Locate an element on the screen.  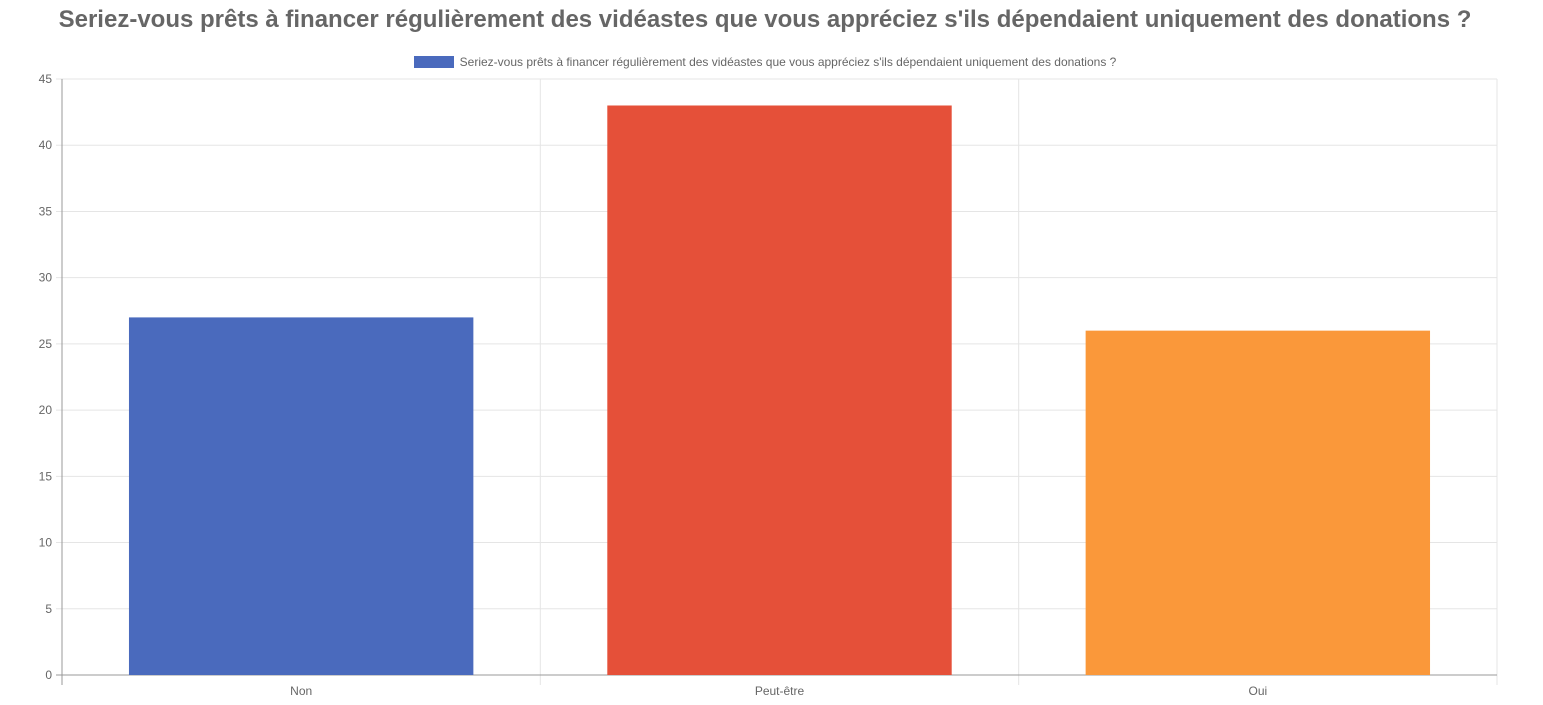
y-tick-label: 15 is located at coordinates (46, 476).